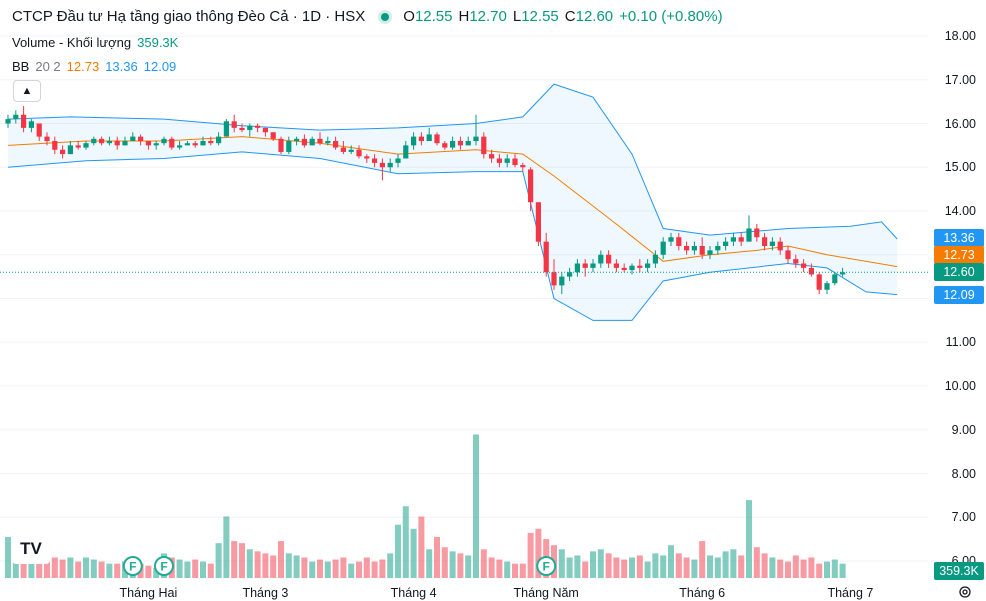  I want to click on price-tick-label: 7.00, so click(963, 517).